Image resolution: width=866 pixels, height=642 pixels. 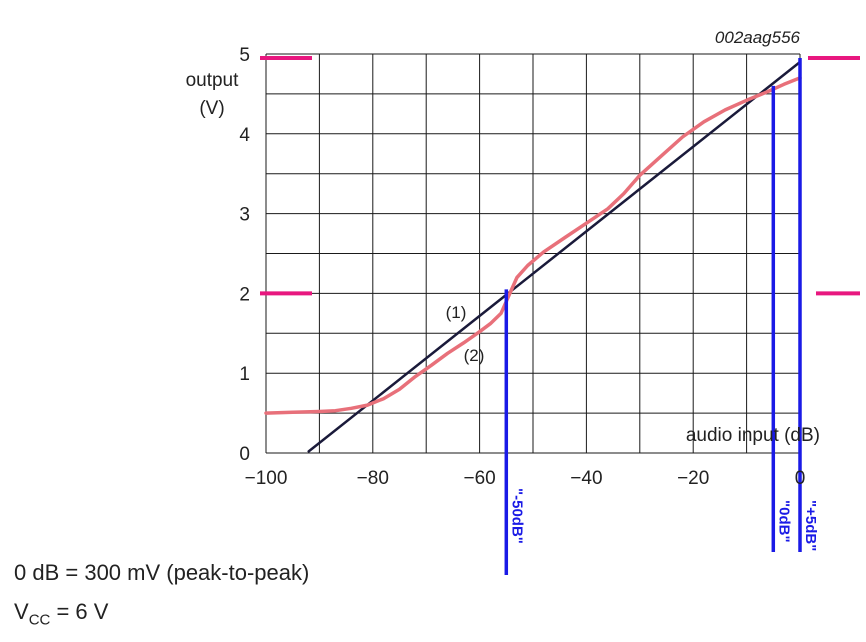 What do you see at coordinates (456, 312) in the screenshot?
I see `series-label-1: (1)` at bounding box center [456, 312].